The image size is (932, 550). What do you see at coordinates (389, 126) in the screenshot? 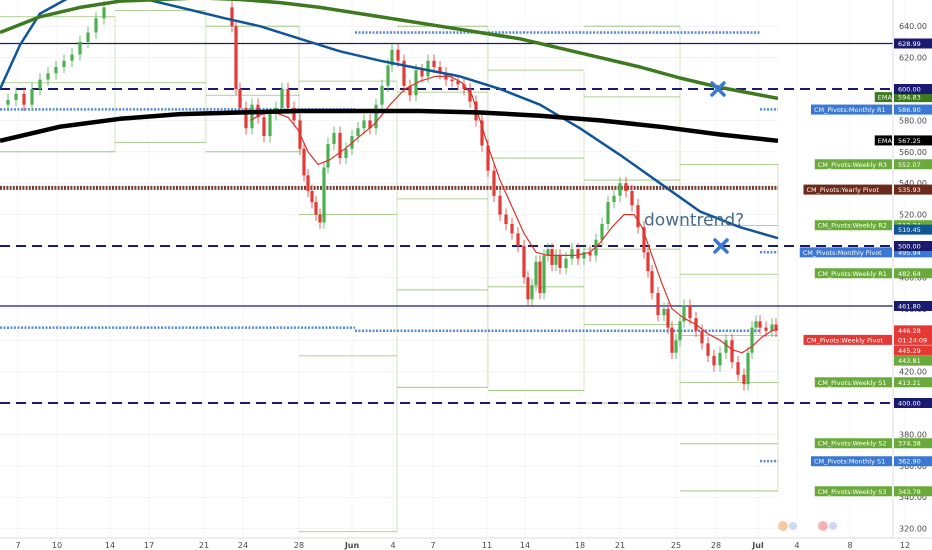
I see `series-ema-black` at bounding box center [389, 126].